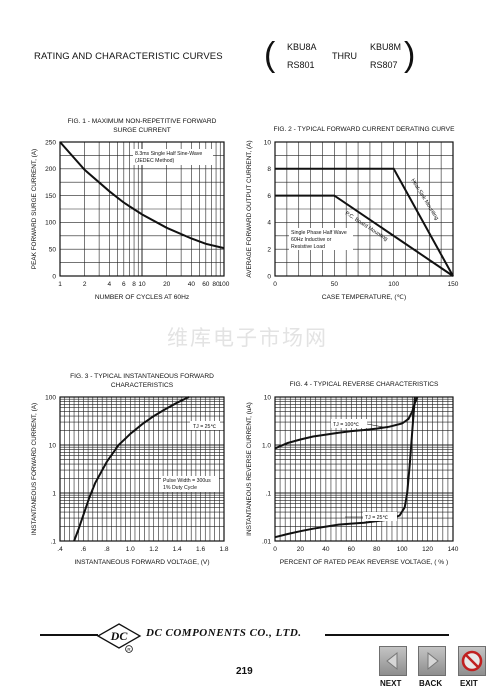  I want to click on chart2-y-tick-label: 2, so click(269, 250).